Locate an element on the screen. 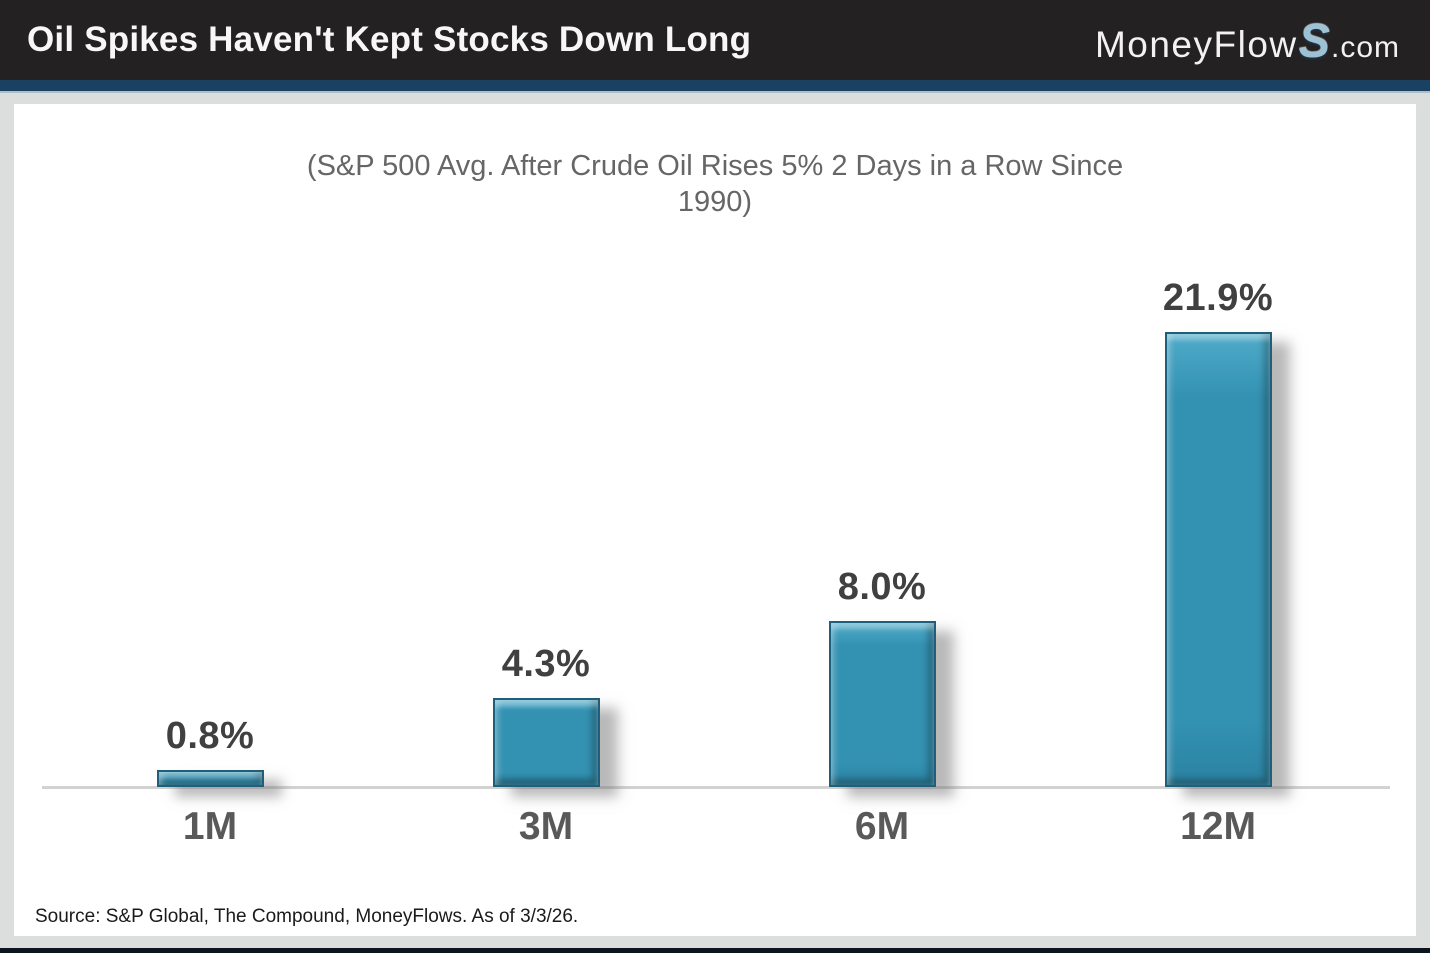 Image resolution: width=1430 pixels, height=953 pixels. header-accent-strip is located at coordinates (715, 86).